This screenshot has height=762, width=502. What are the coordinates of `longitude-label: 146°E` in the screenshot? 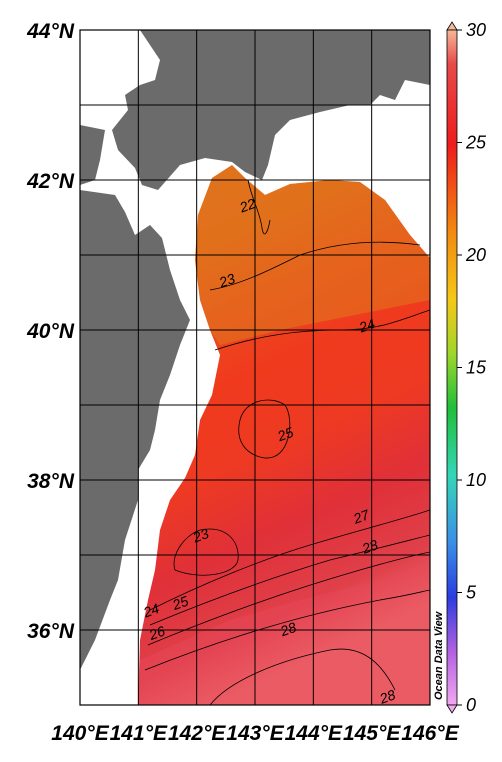 It's located at (430, 733).